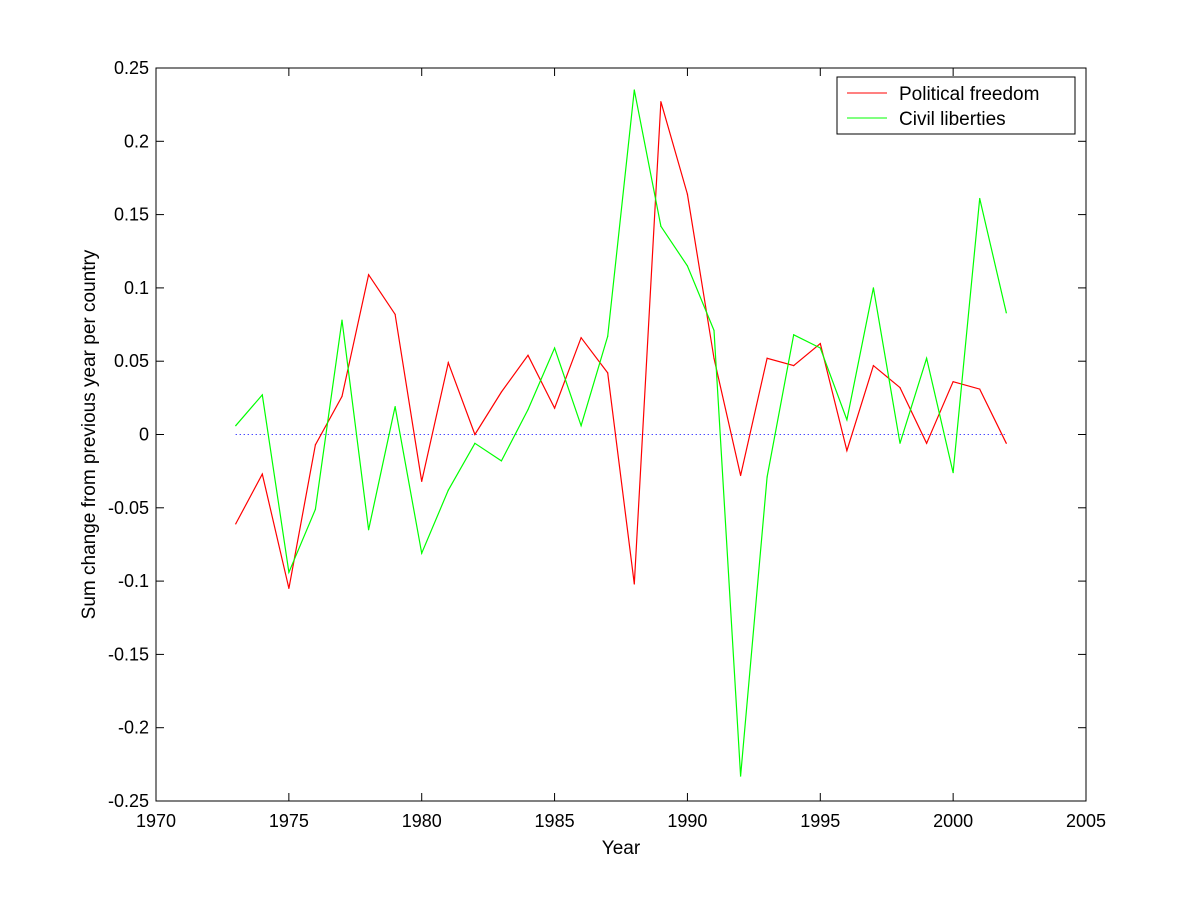  Describe the element at coordinates (621, 848) in the screenshot. I see `x-axis-label: Year` at that location.